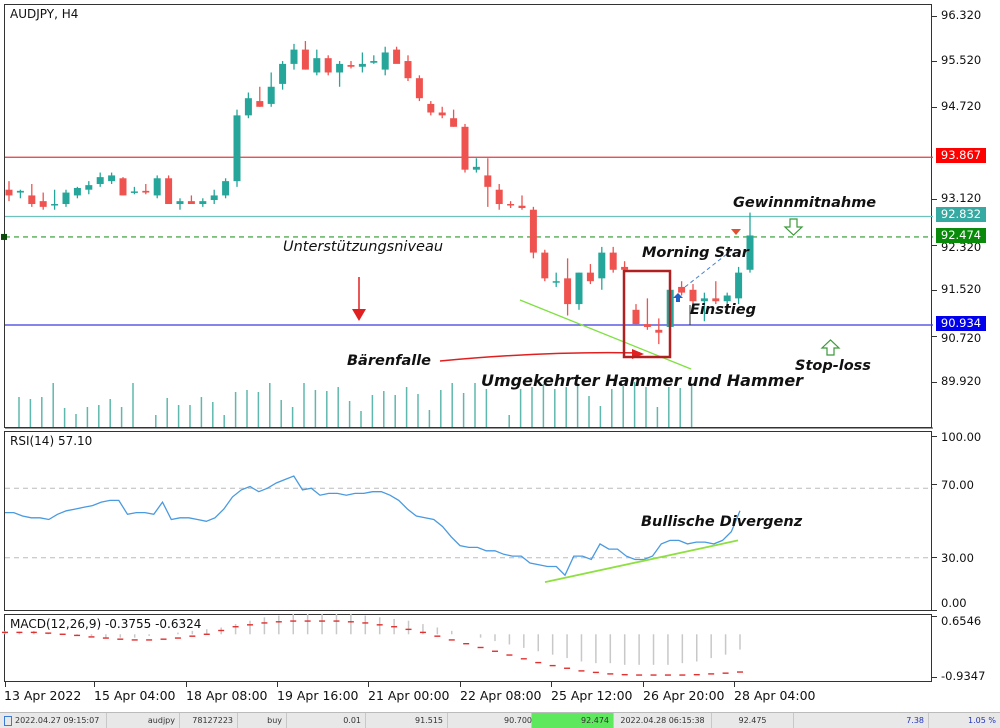 The height and width of the screenshot is (728, 1000). What do you see at coordinates (961, 15) in the screenshot?
I see `price-tick: 96.320` at bounding box center [961, 15].